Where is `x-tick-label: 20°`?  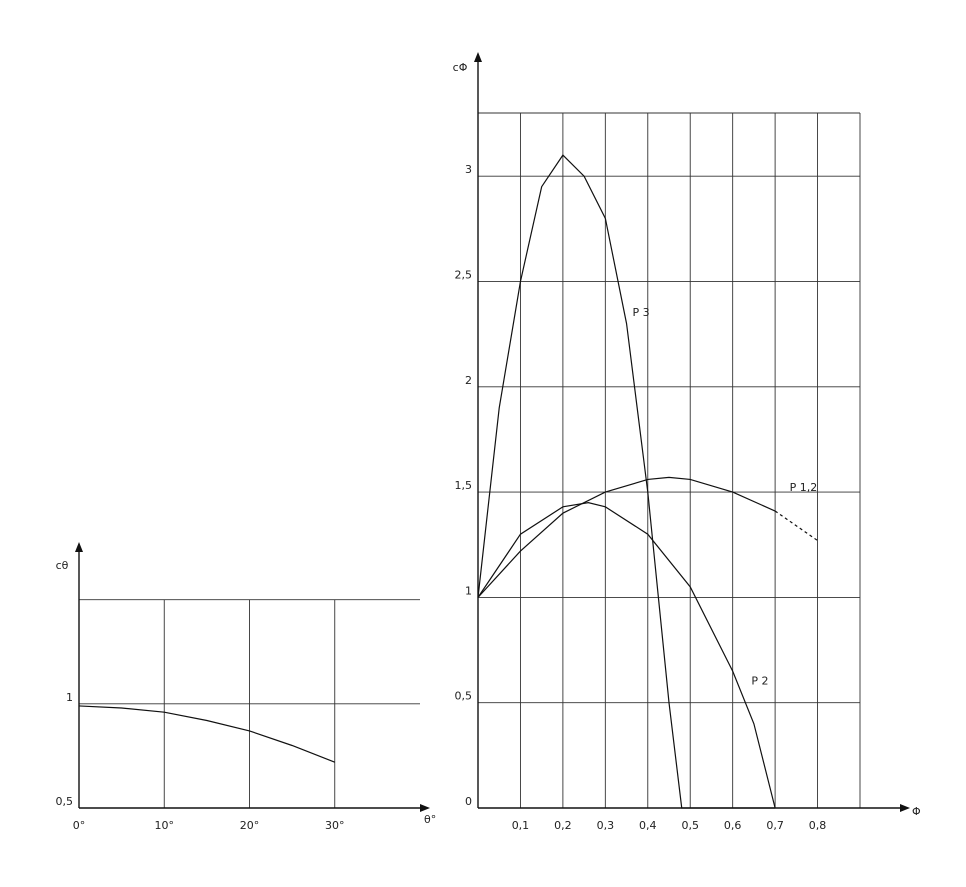 x-tick-label: 20° is located at coordinates (250, 825).